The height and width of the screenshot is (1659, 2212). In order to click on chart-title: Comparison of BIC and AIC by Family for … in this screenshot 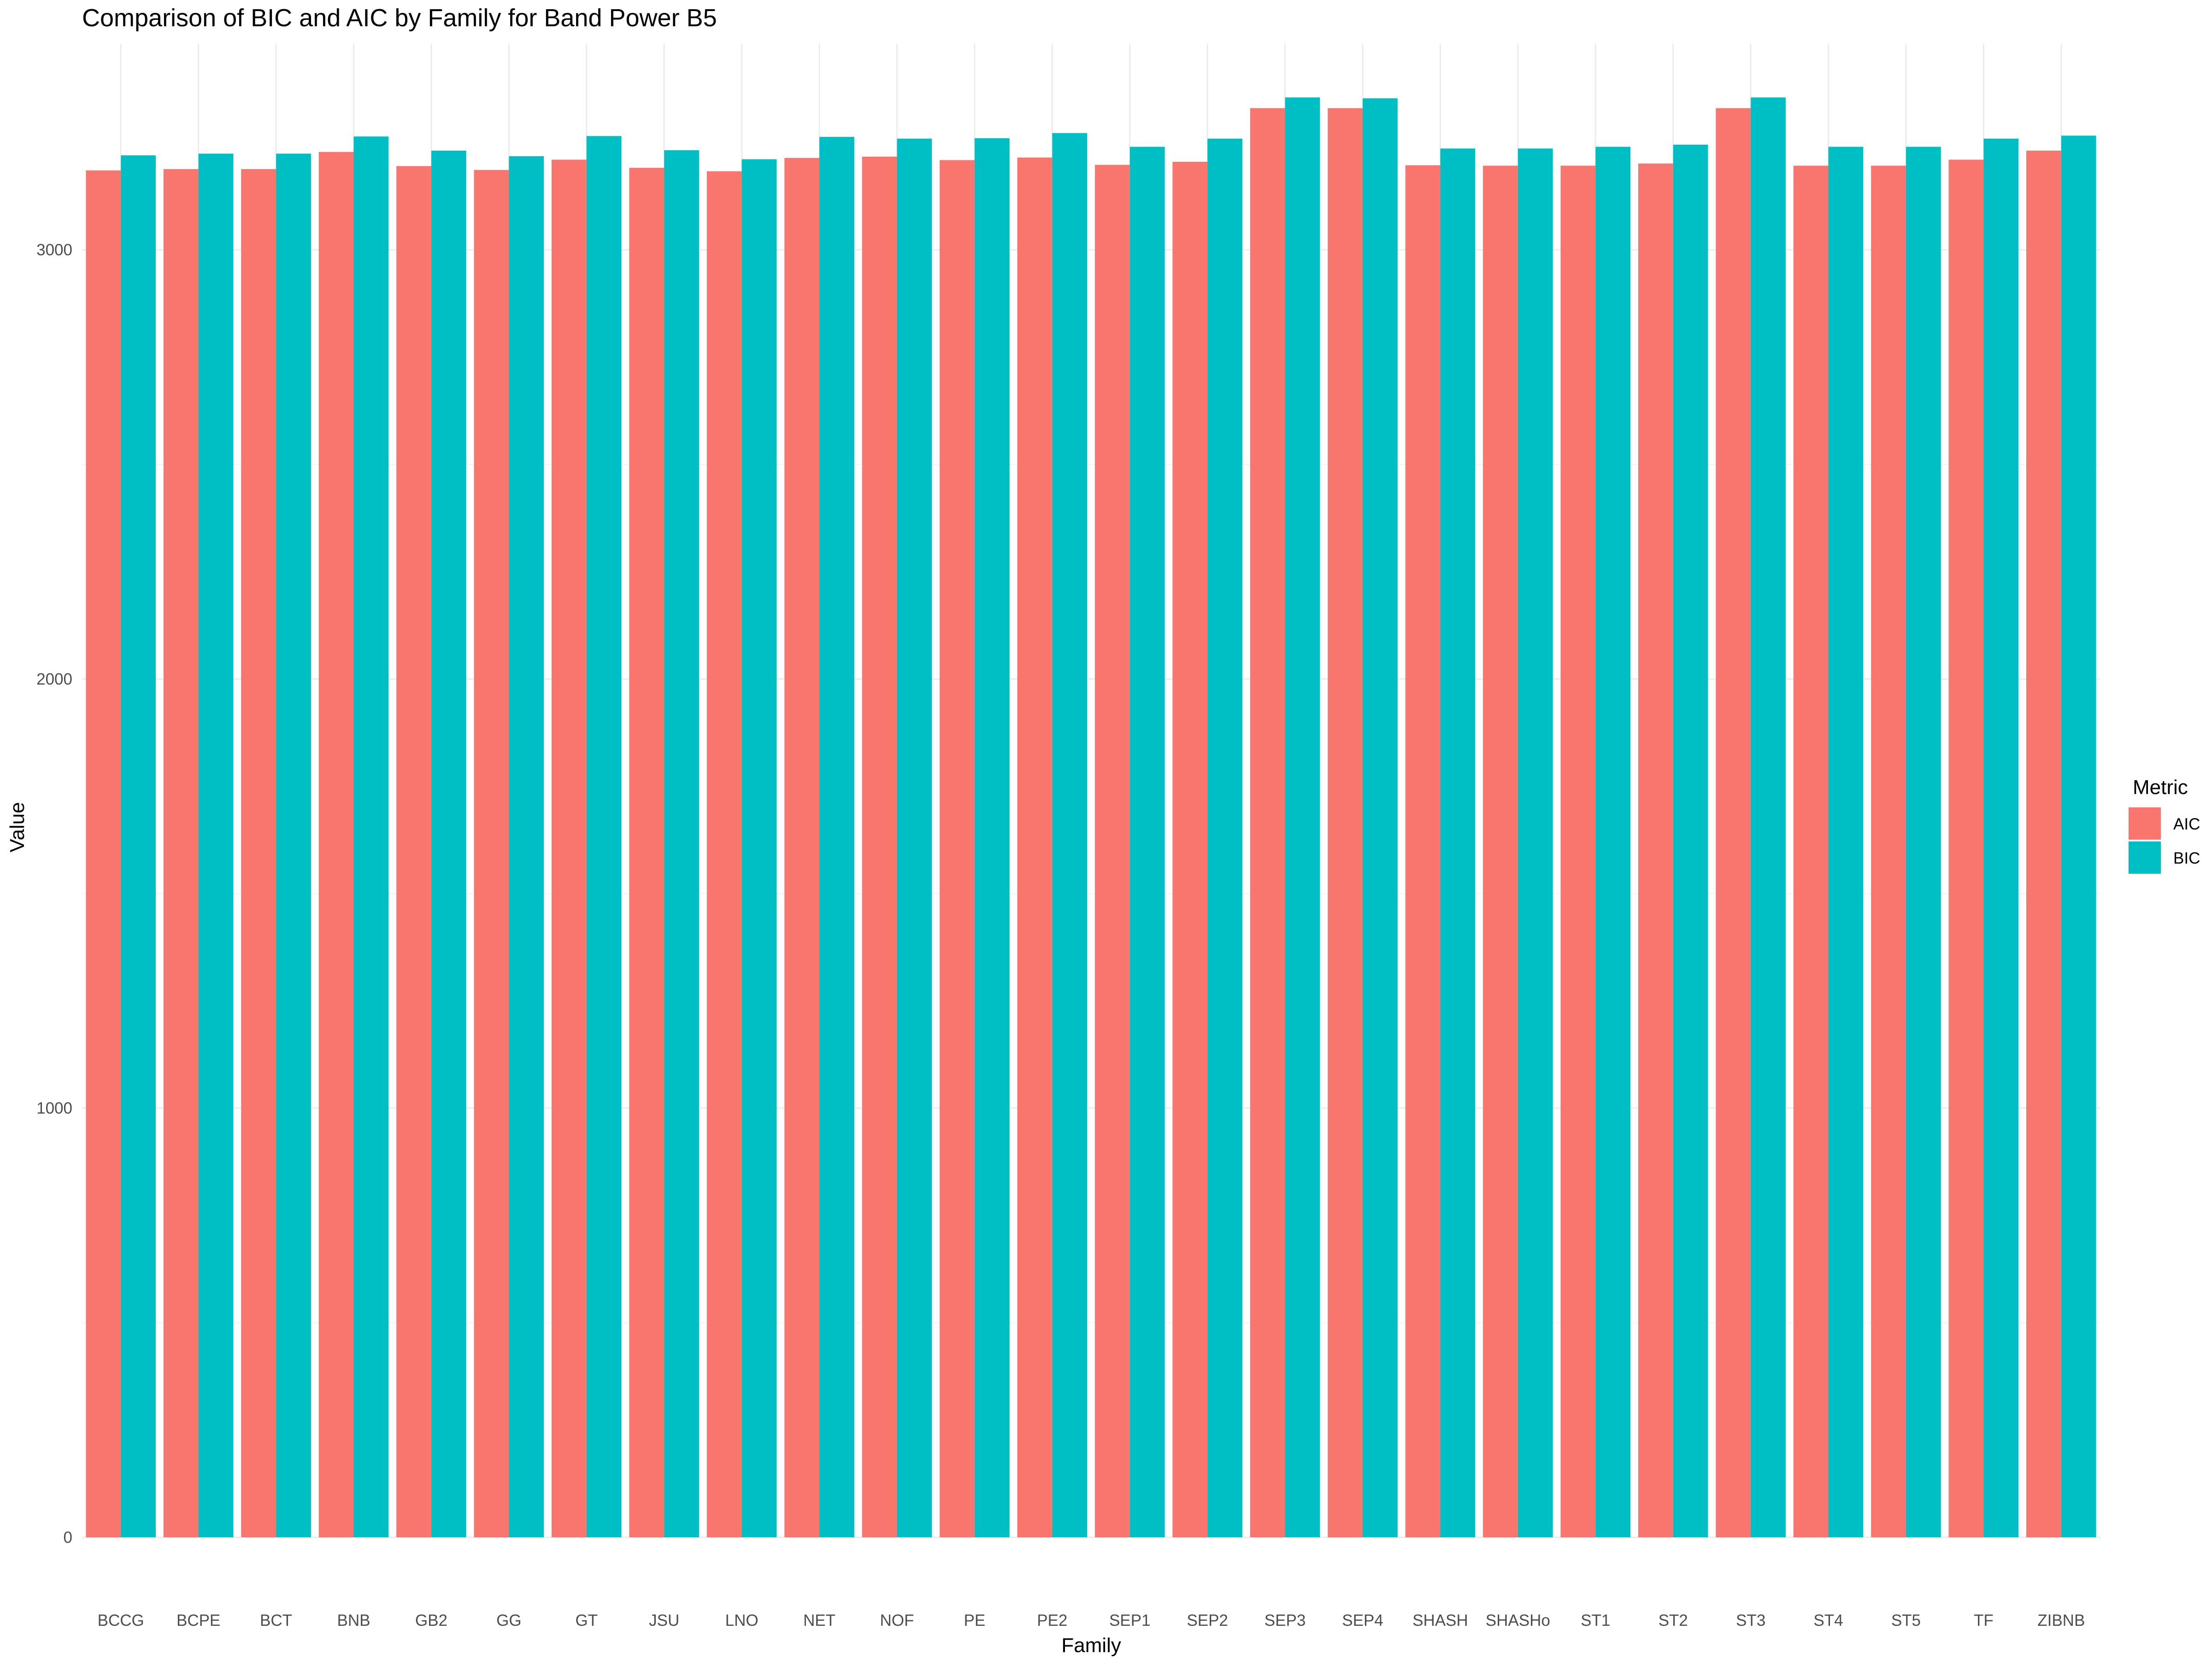, I will do `click(399, 18)`.